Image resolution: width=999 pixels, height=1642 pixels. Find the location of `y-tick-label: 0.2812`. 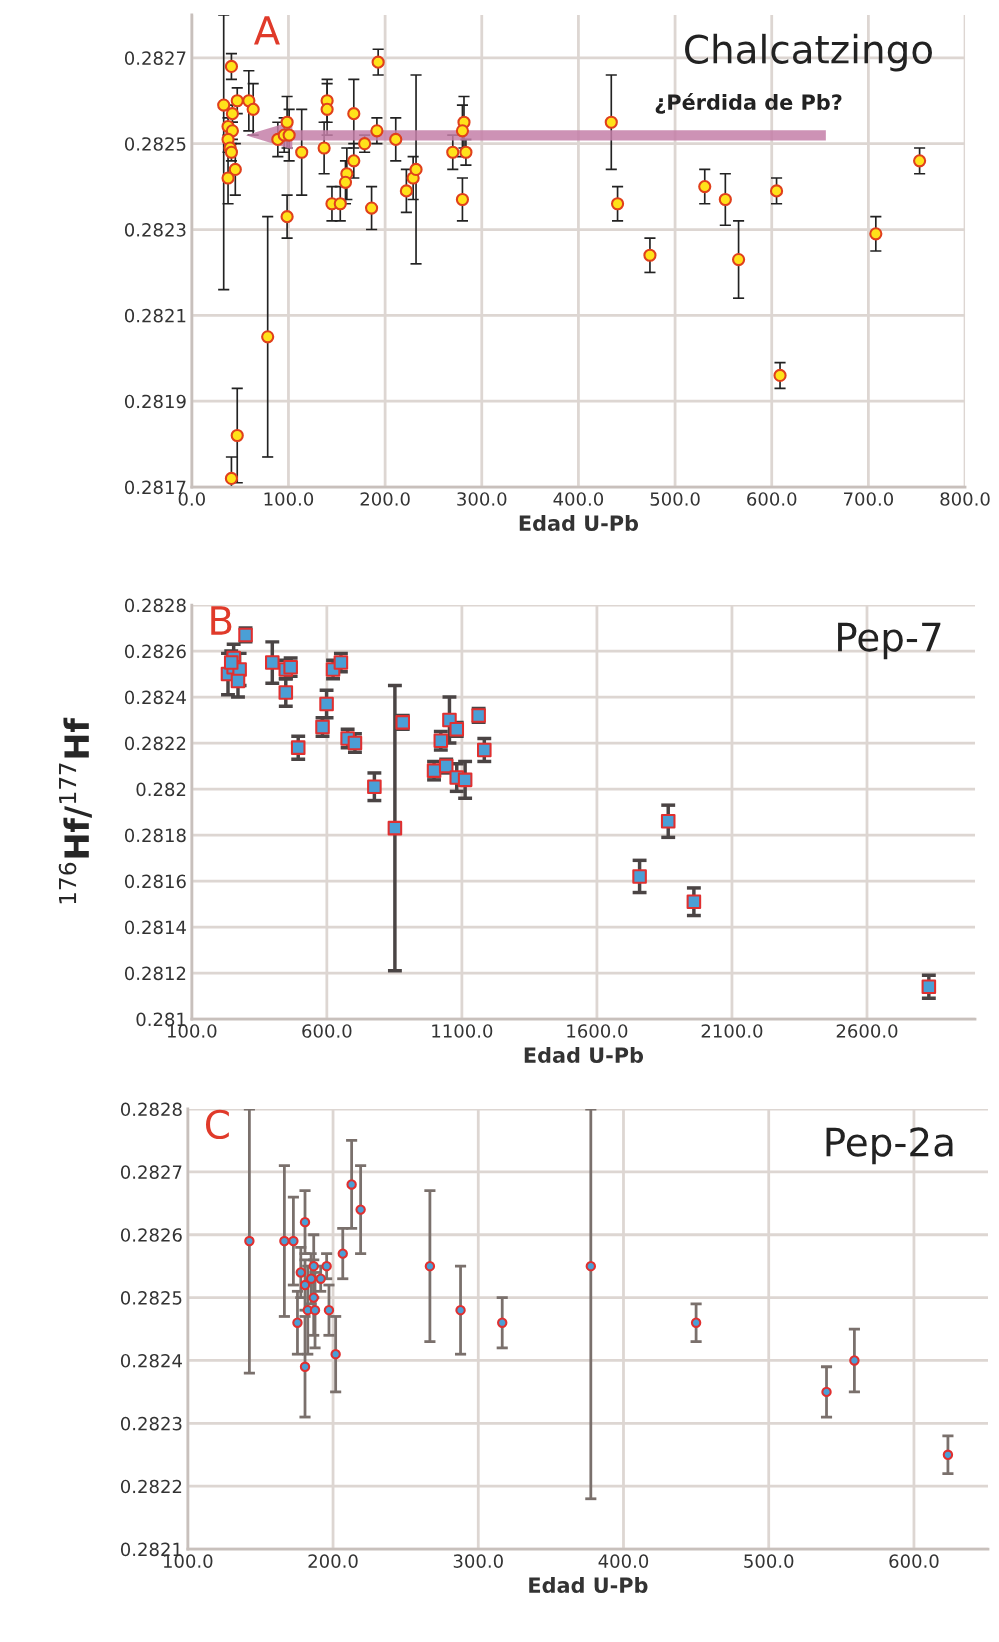

y-tick-label: 0.2812 is located at coordinates (155, 973).